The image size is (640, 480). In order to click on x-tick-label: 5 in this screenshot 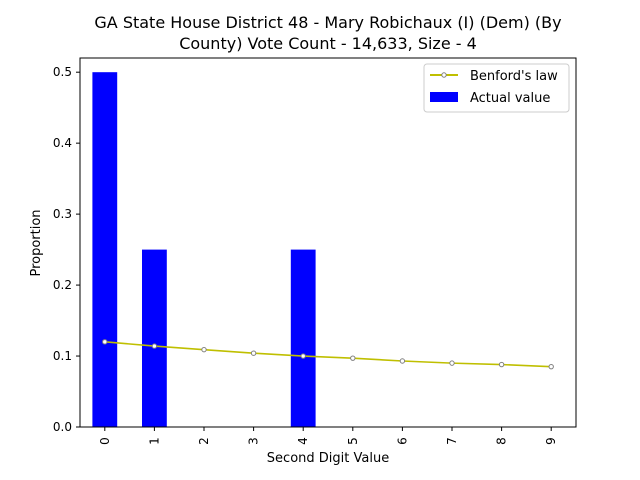, I will do `click(353, 441)`.